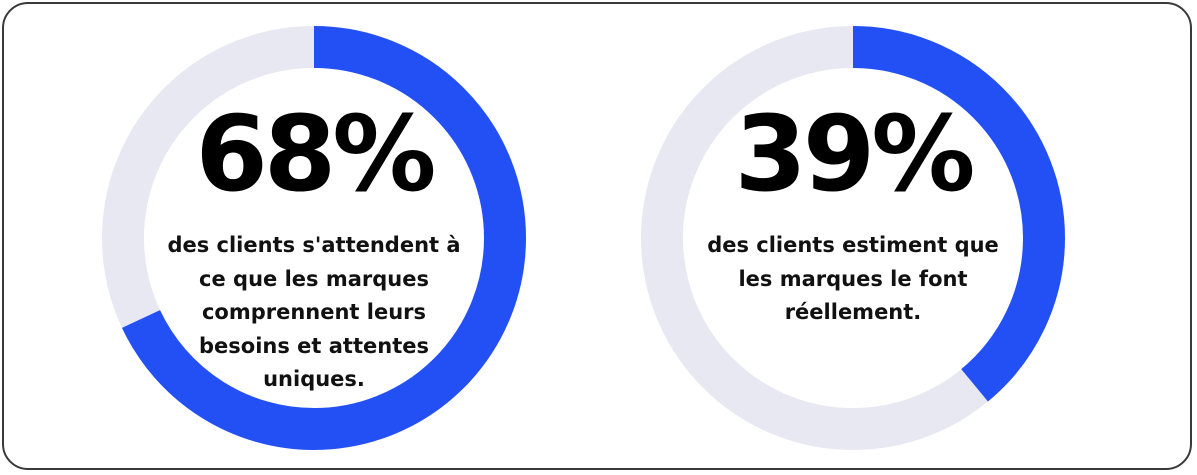 This screenshot has height=475, width=1197. Describe the element at coordinates (855, 154) in the screenshot. I see `stat-value: 39%` at that location.